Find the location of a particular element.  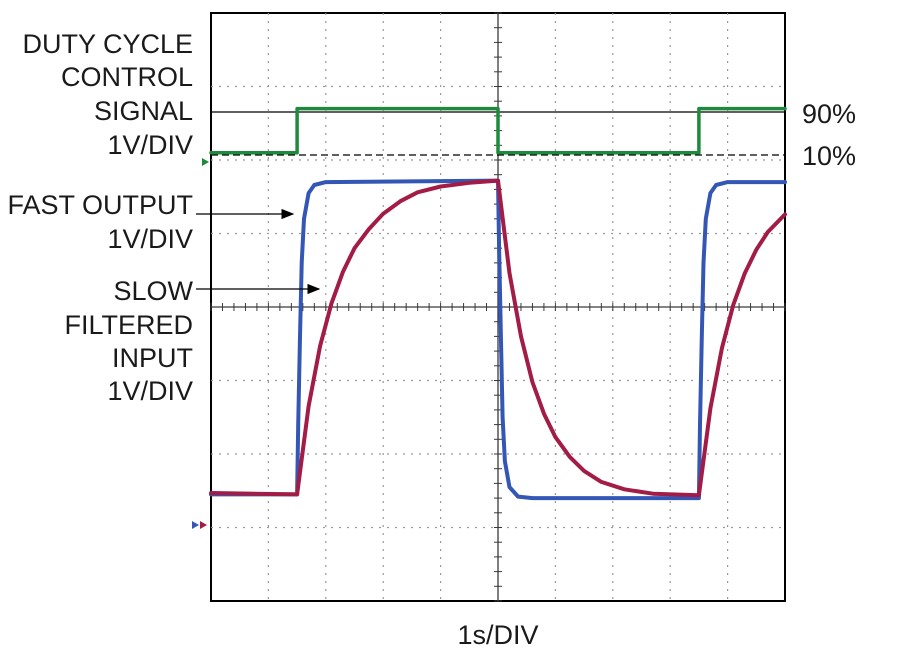

fast-label-line-1: FAST OUTPUT is located at coordinates (100, 205).